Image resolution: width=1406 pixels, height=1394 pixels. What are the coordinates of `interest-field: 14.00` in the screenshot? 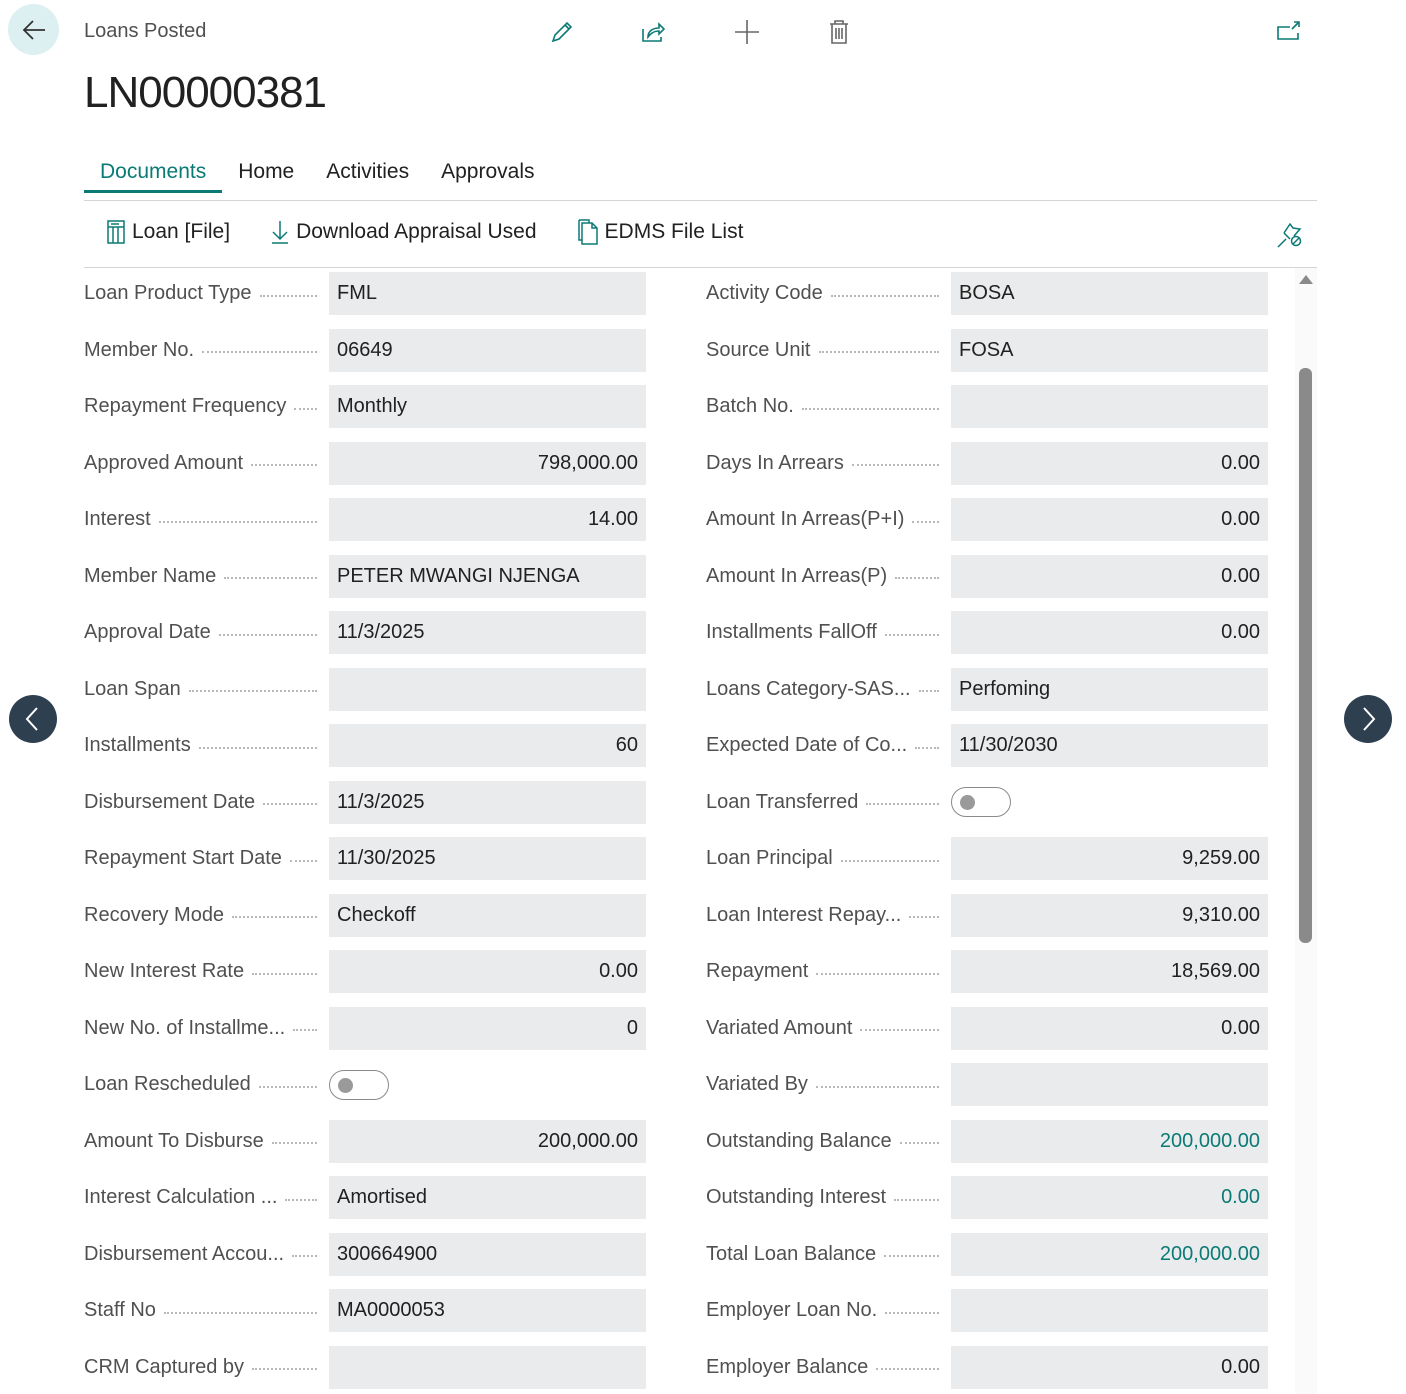 It's located at (487, 519).